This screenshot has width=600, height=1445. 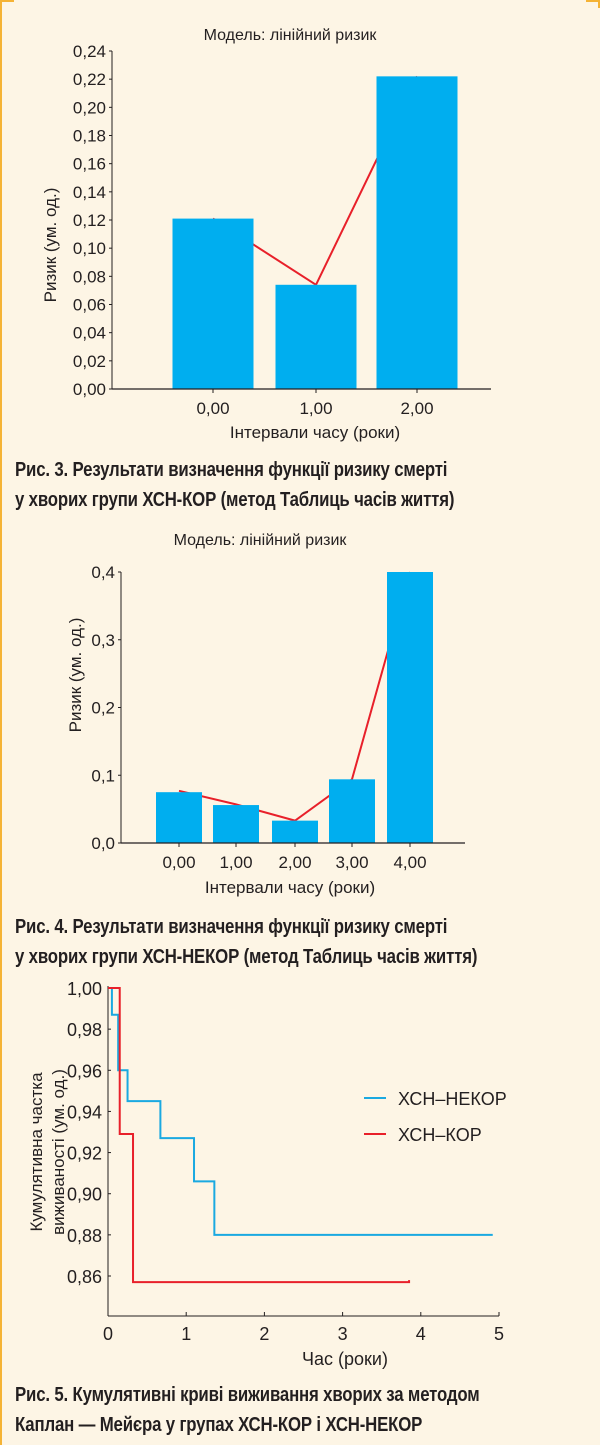 What do you see at coordinates (103, 640) in the screenshot?
I see `y-tick-label: 0,3` at bounding box center [103, 640].